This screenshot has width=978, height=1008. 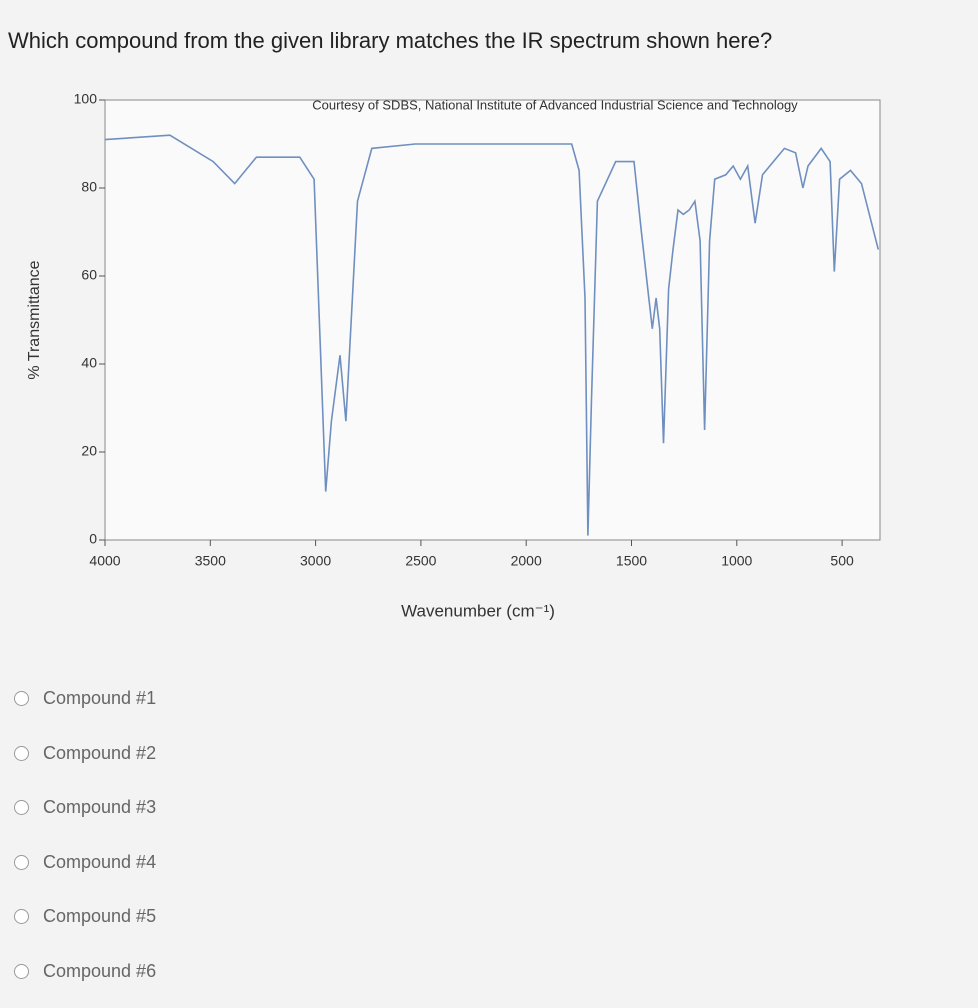 What do you see at coordinates (93, 539) in the screenshot?
I see `y-tick-label: 0` at bounding box center [93, 539].